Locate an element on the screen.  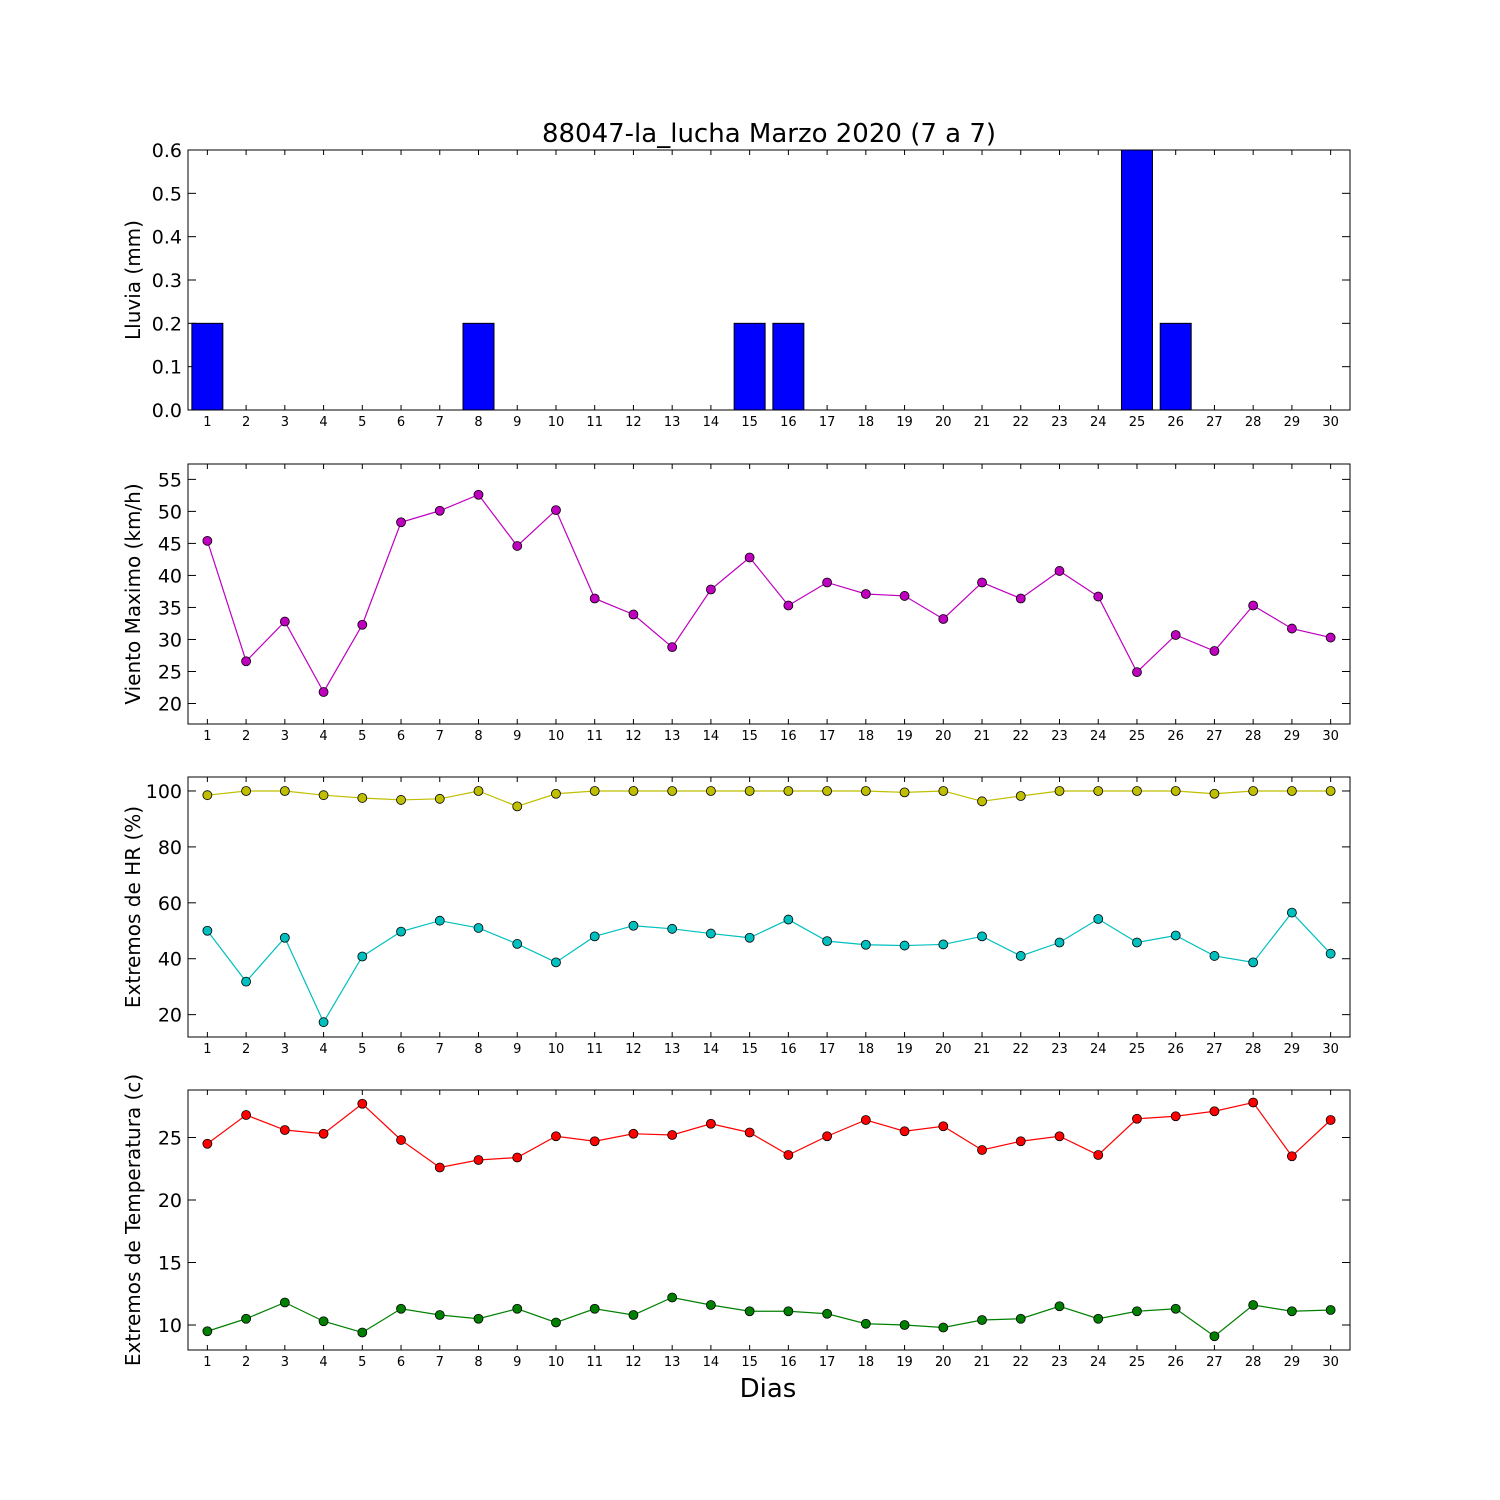
y-axis-label: Extremos de HR (%) is located at coordinates (133, 907).